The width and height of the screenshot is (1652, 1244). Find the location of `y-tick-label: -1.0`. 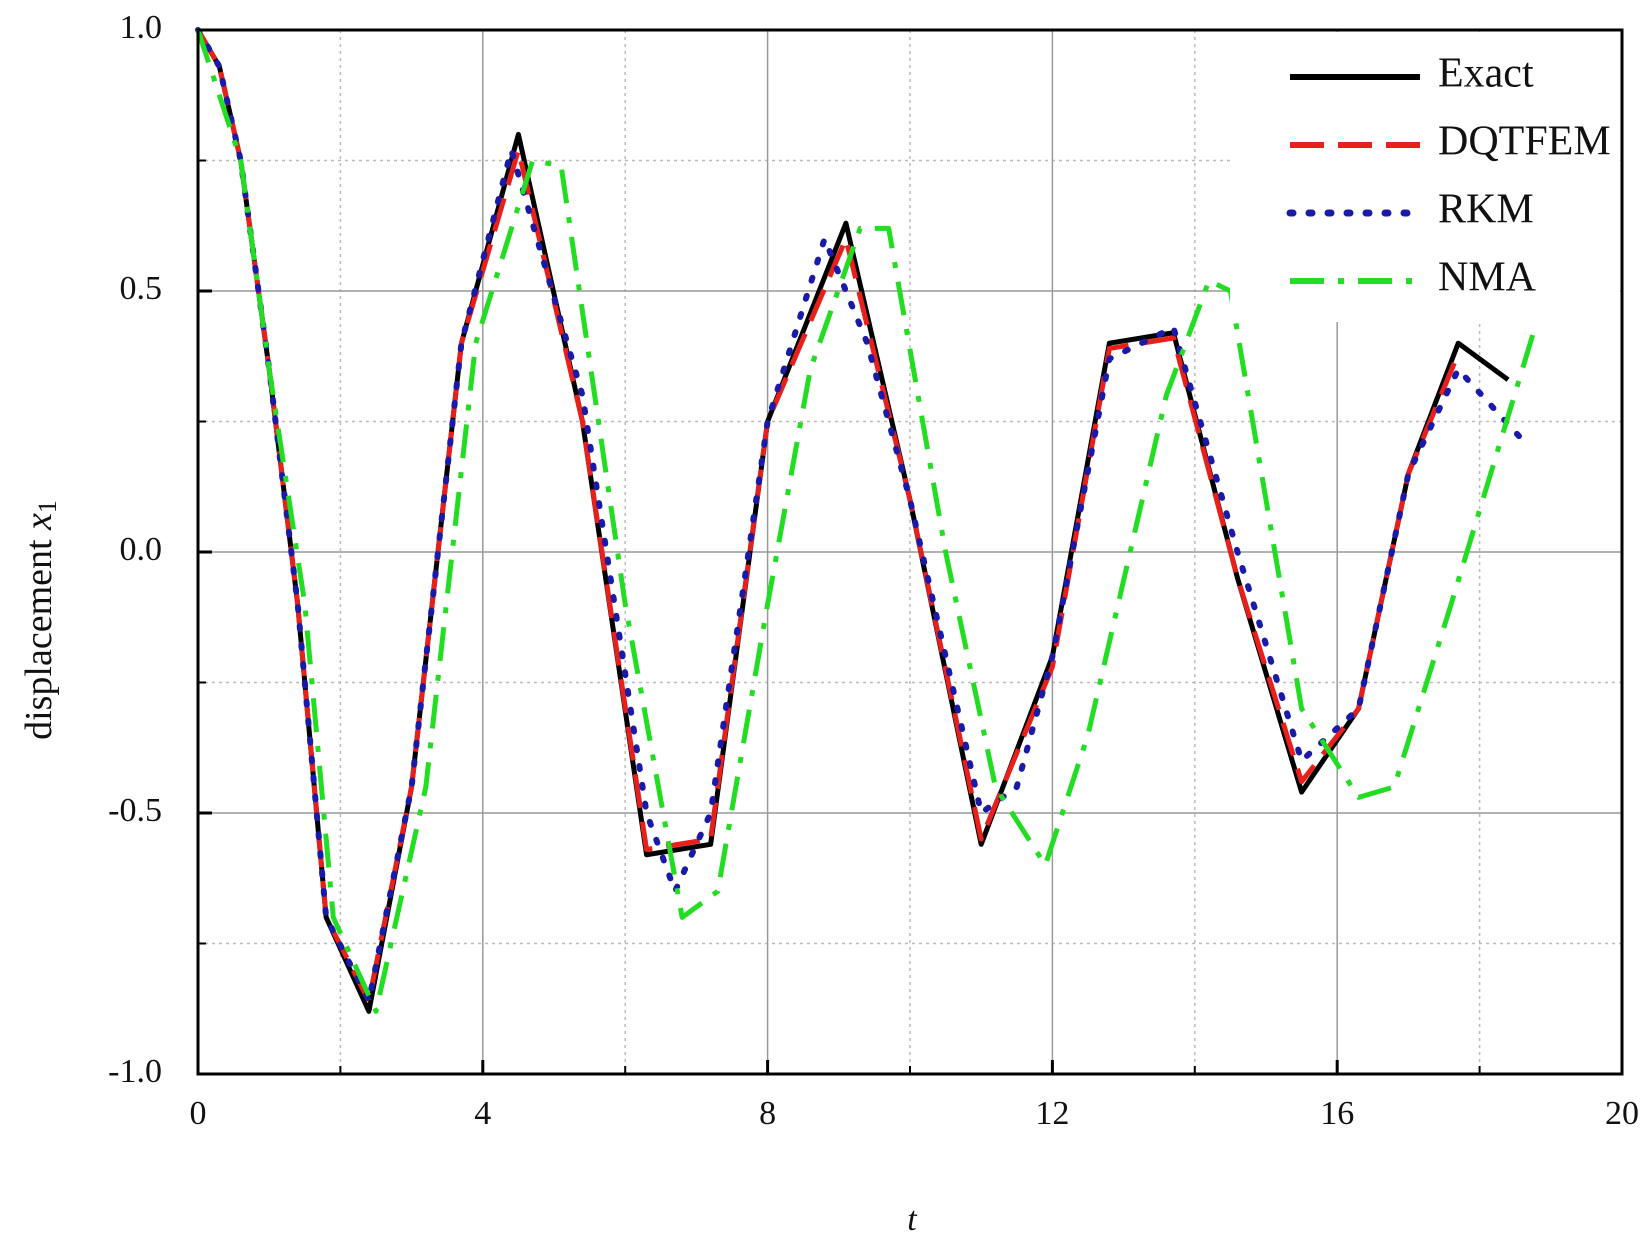

y-tick-label: -1.0 is located at coordinates (135, 1071).